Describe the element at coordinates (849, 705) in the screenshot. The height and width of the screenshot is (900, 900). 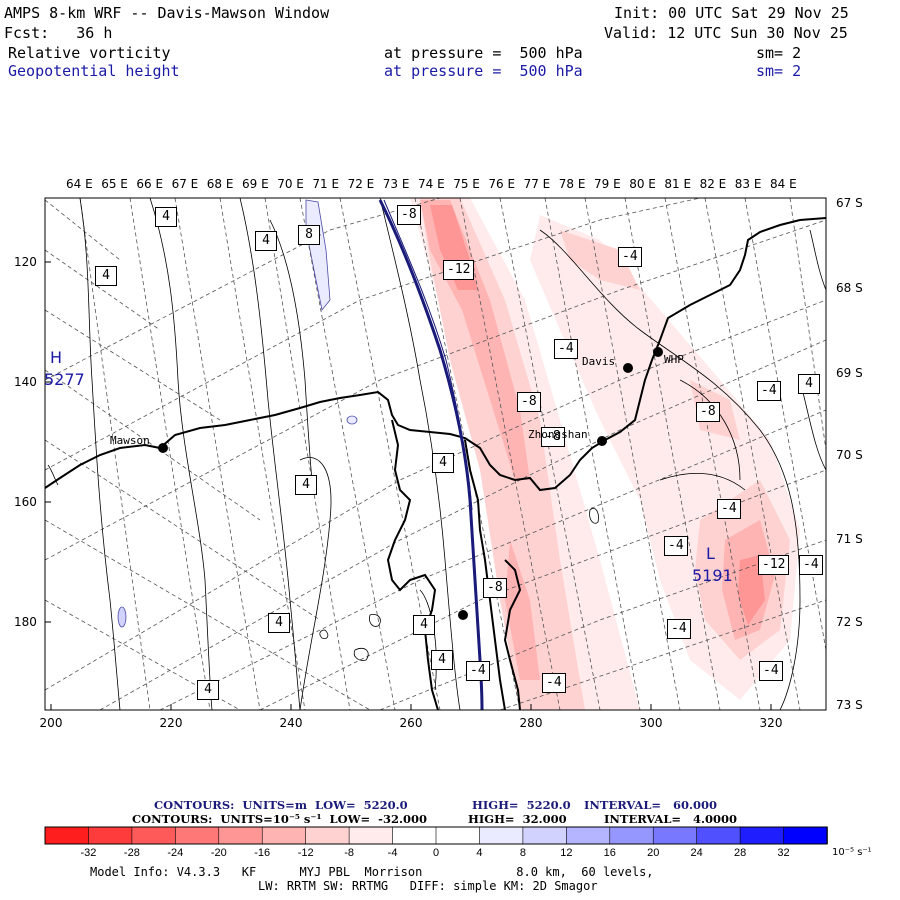
I see `latitude-label: 73 S` at that location.